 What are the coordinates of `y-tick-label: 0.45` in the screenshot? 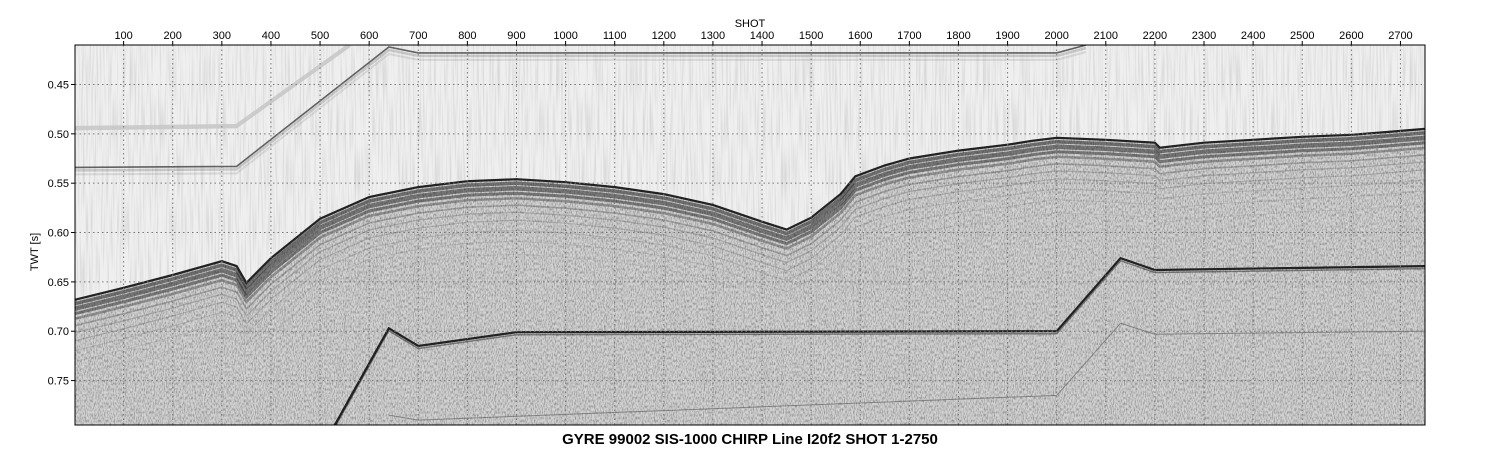 It's located at (58, 85).